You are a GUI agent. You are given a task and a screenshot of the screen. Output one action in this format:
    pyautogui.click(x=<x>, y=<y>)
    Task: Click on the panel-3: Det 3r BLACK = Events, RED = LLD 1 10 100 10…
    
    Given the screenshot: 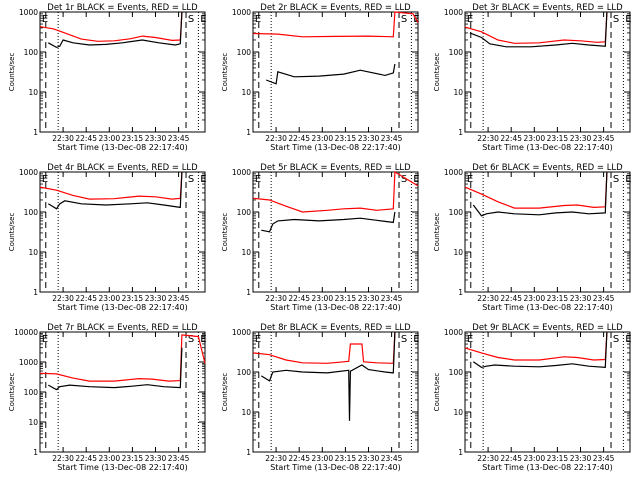 What is the action you would take?
    pyautogui.click(x=532, y=77)
    